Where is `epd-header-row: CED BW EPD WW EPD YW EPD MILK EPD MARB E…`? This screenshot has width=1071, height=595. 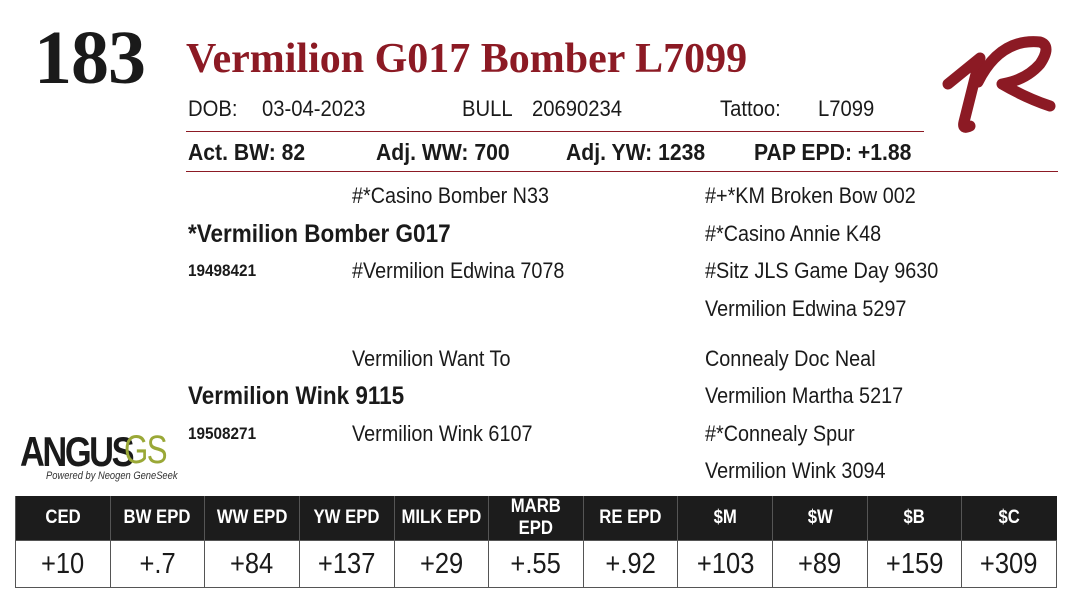
epd-header-row: CED BW EPD WW EPD YW EPD MILK EPD MARB E… is located at coordinates (536, 518).